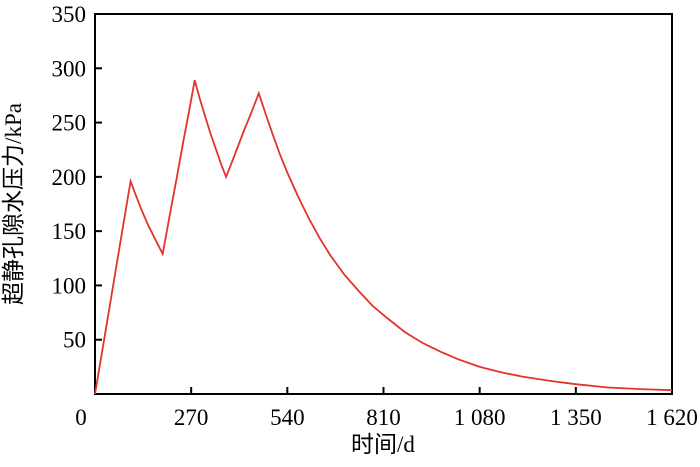  I want to click on x-tick-label: 540, so click(287, 417).